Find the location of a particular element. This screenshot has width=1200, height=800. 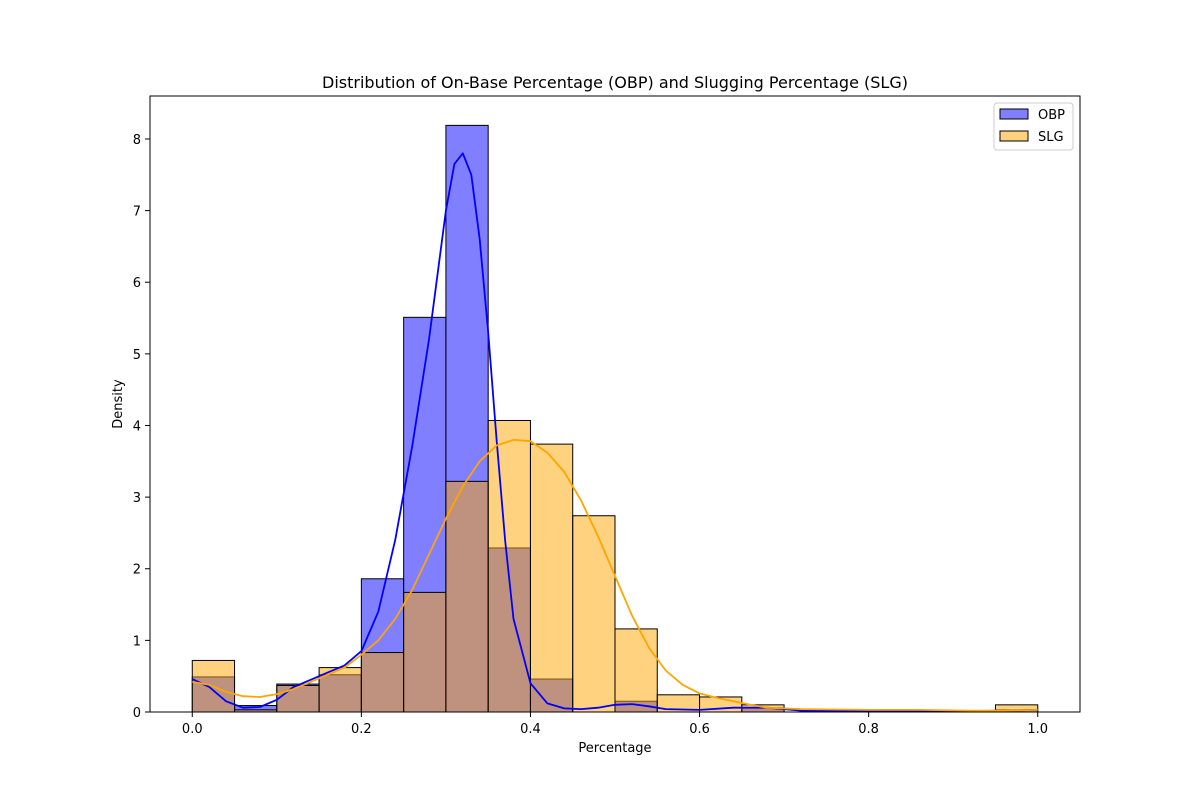

legend-label-obp: OBP is located at coordinates (1051, 115).